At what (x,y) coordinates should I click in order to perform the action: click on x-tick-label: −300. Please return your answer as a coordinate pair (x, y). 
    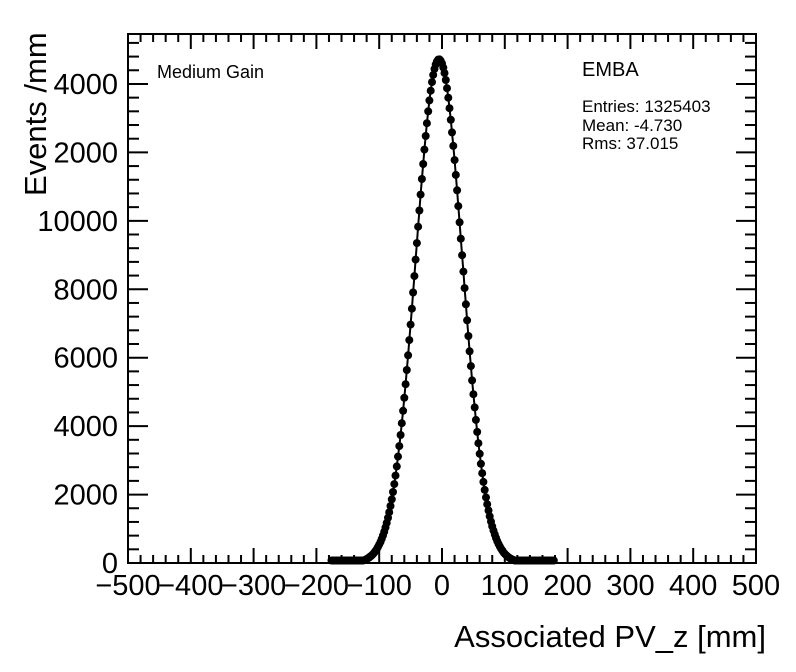
    Looking at the image, I should click on (253, 586).